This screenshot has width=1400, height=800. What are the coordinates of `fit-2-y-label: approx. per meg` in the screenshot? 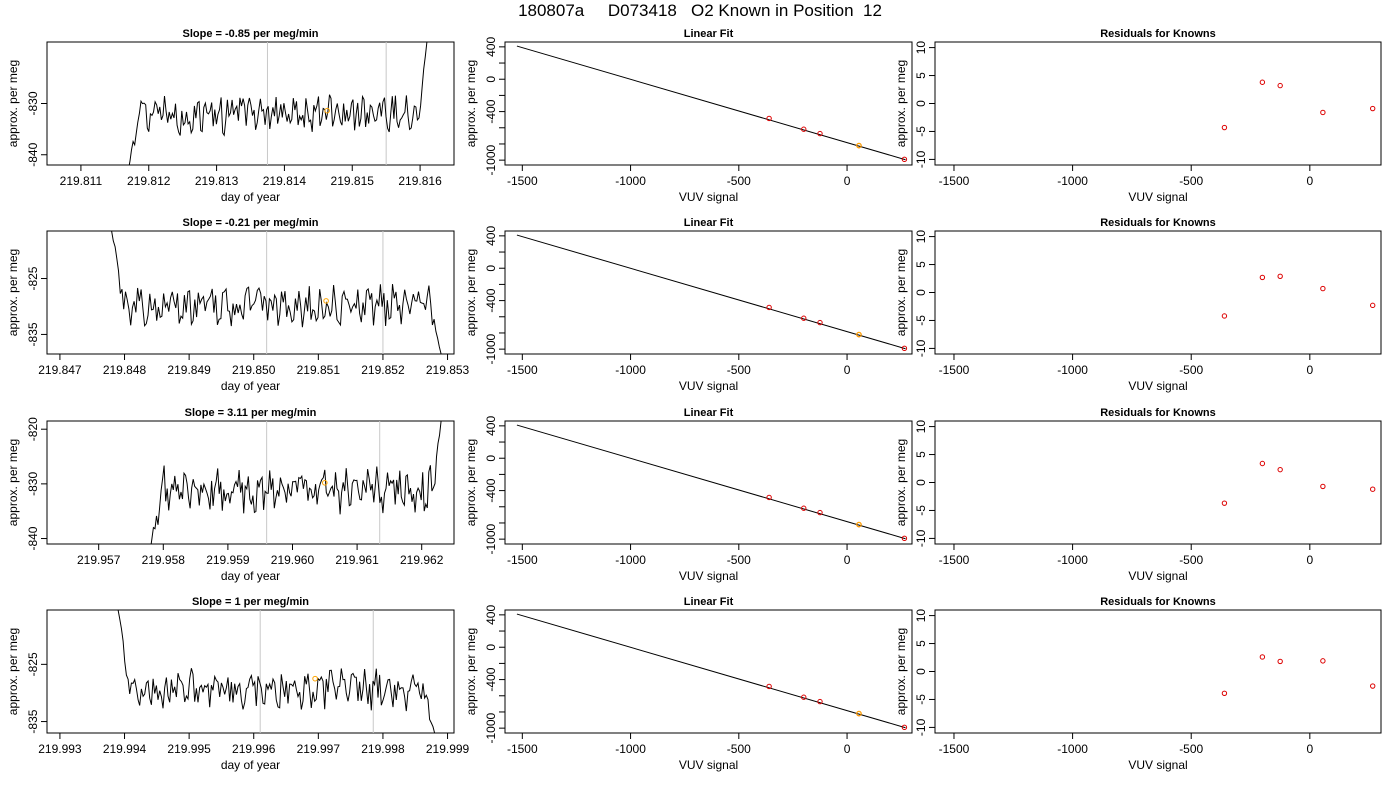 It's located at (471, 292).